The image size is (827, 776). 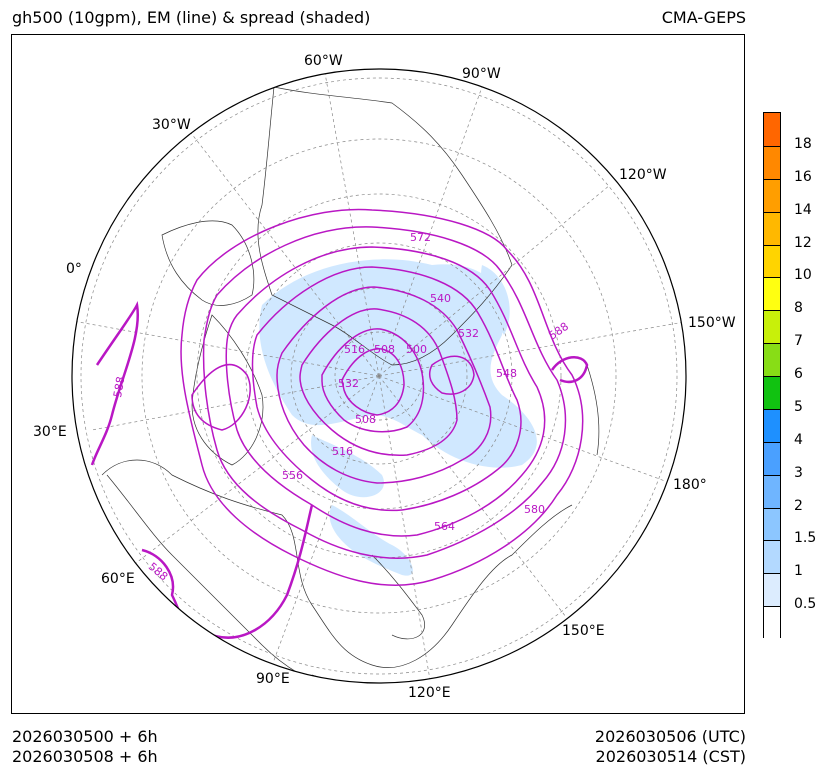 What do you see at coordinates (712, 323) in the screenshot?
I see `lon-label-150w: 150°W` at bounding box center [712, 323].